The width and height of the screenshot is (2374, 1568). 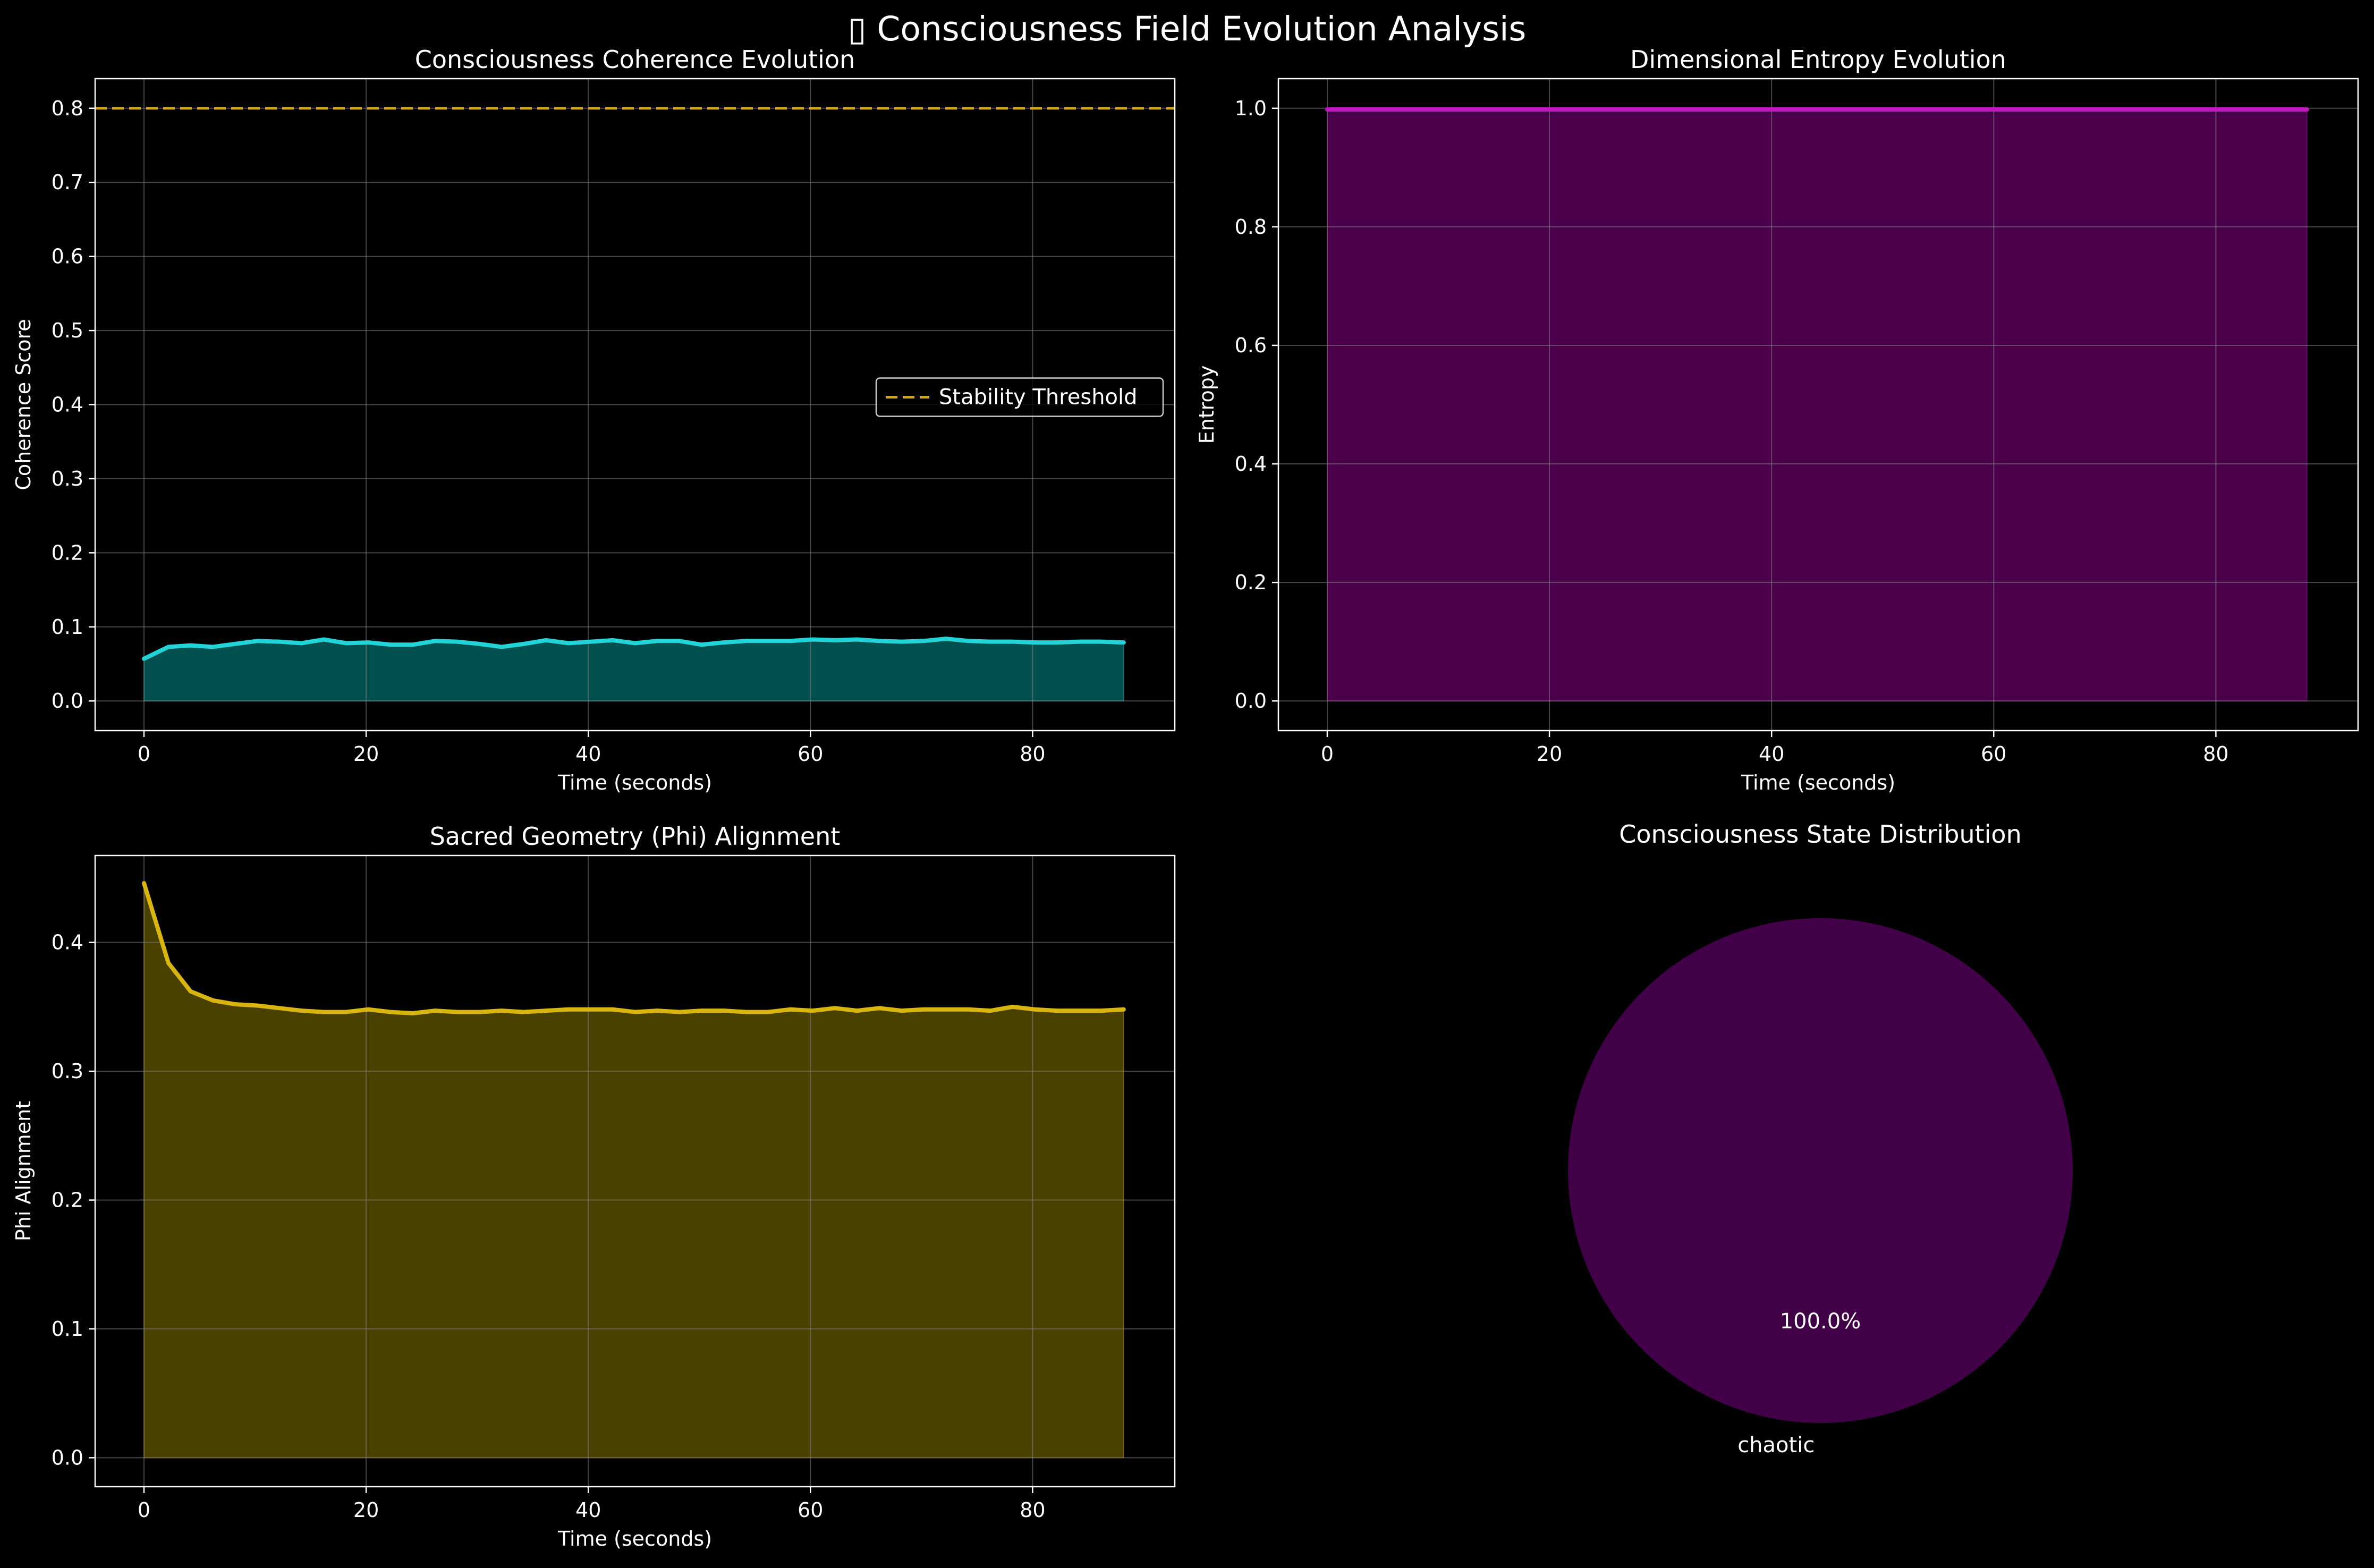 What do you see at coordinates (810, 754) in the screenshot?
I see `coherence-x-tick-label: 60` at bounding box center [810, 754].